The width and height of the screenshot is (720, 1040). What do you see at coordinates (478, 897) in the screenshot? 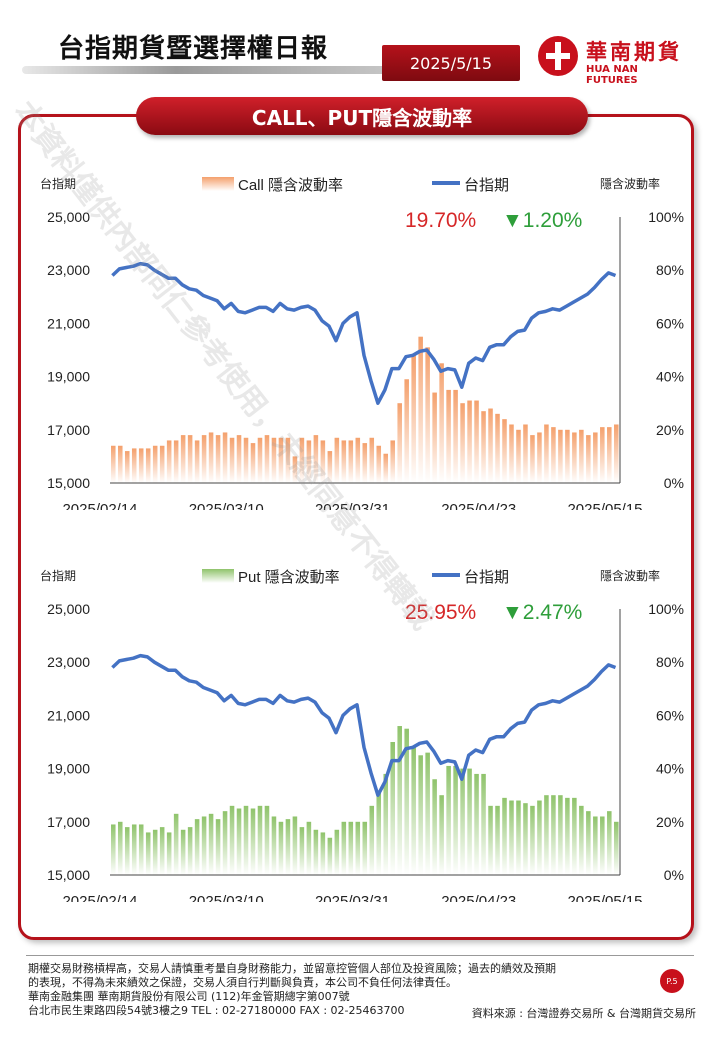
I see `x-tick-label: 2025/04/23` at bounding box center [478, 897].